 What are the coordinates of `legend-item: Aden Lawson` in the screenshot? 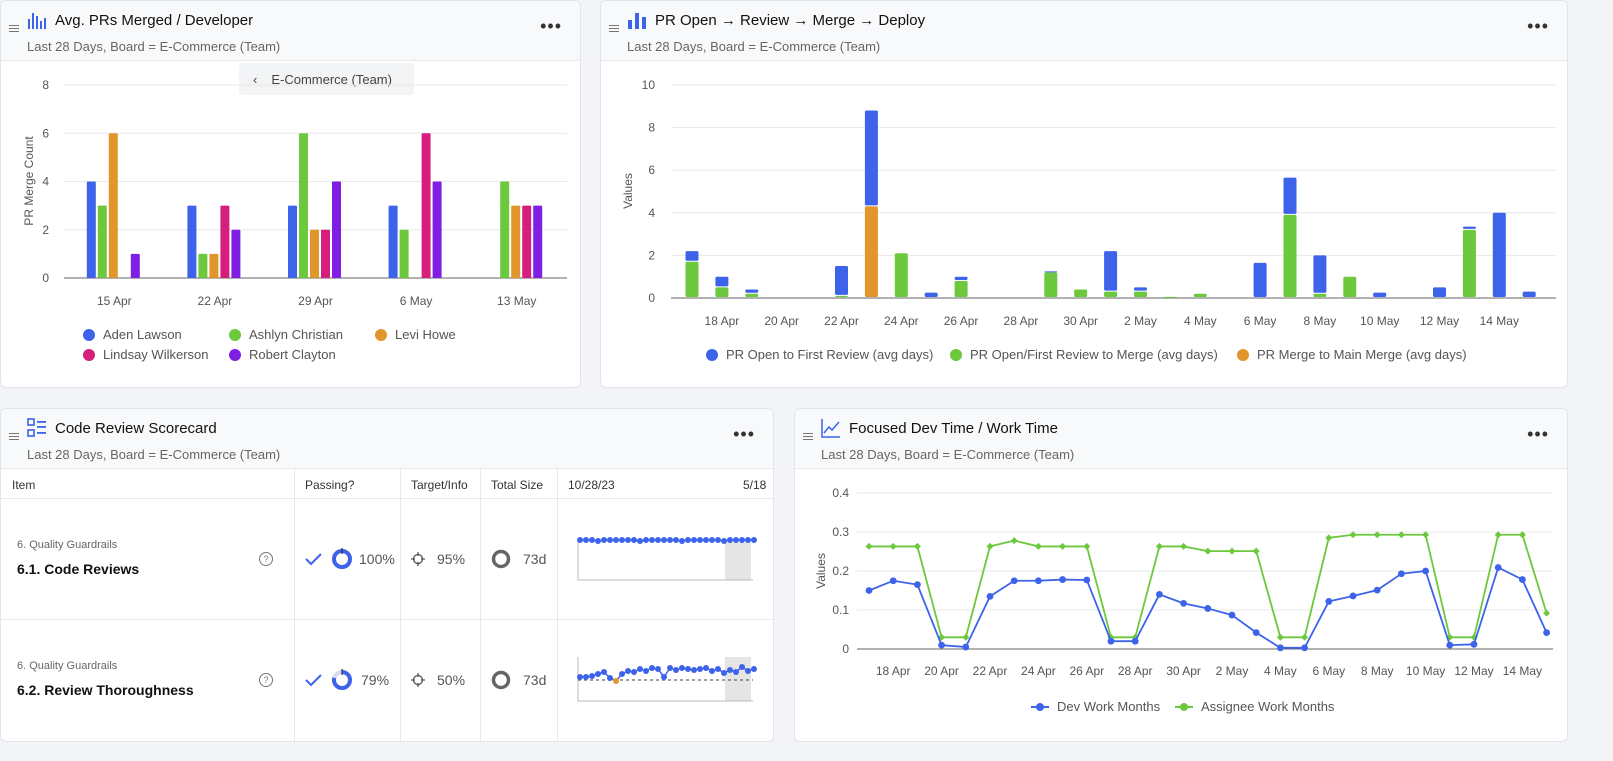 It's located at (132, 334).